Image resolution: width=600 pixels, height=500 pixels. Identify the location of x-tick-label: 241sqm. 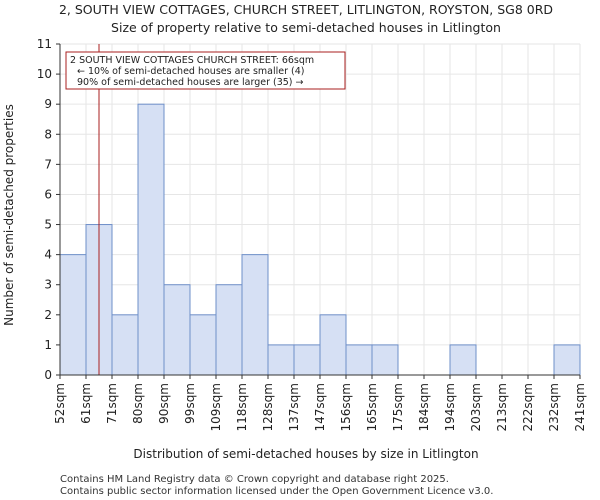
(580, 407).